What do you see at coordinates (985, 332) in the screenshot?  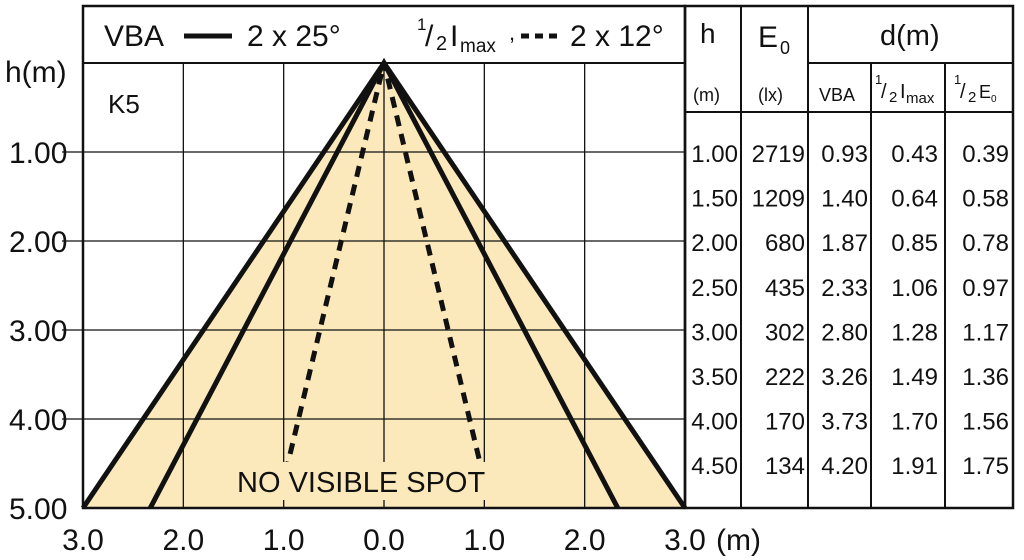 I see `cell-d-e0: 1.17` at bounding box center [985, 332].